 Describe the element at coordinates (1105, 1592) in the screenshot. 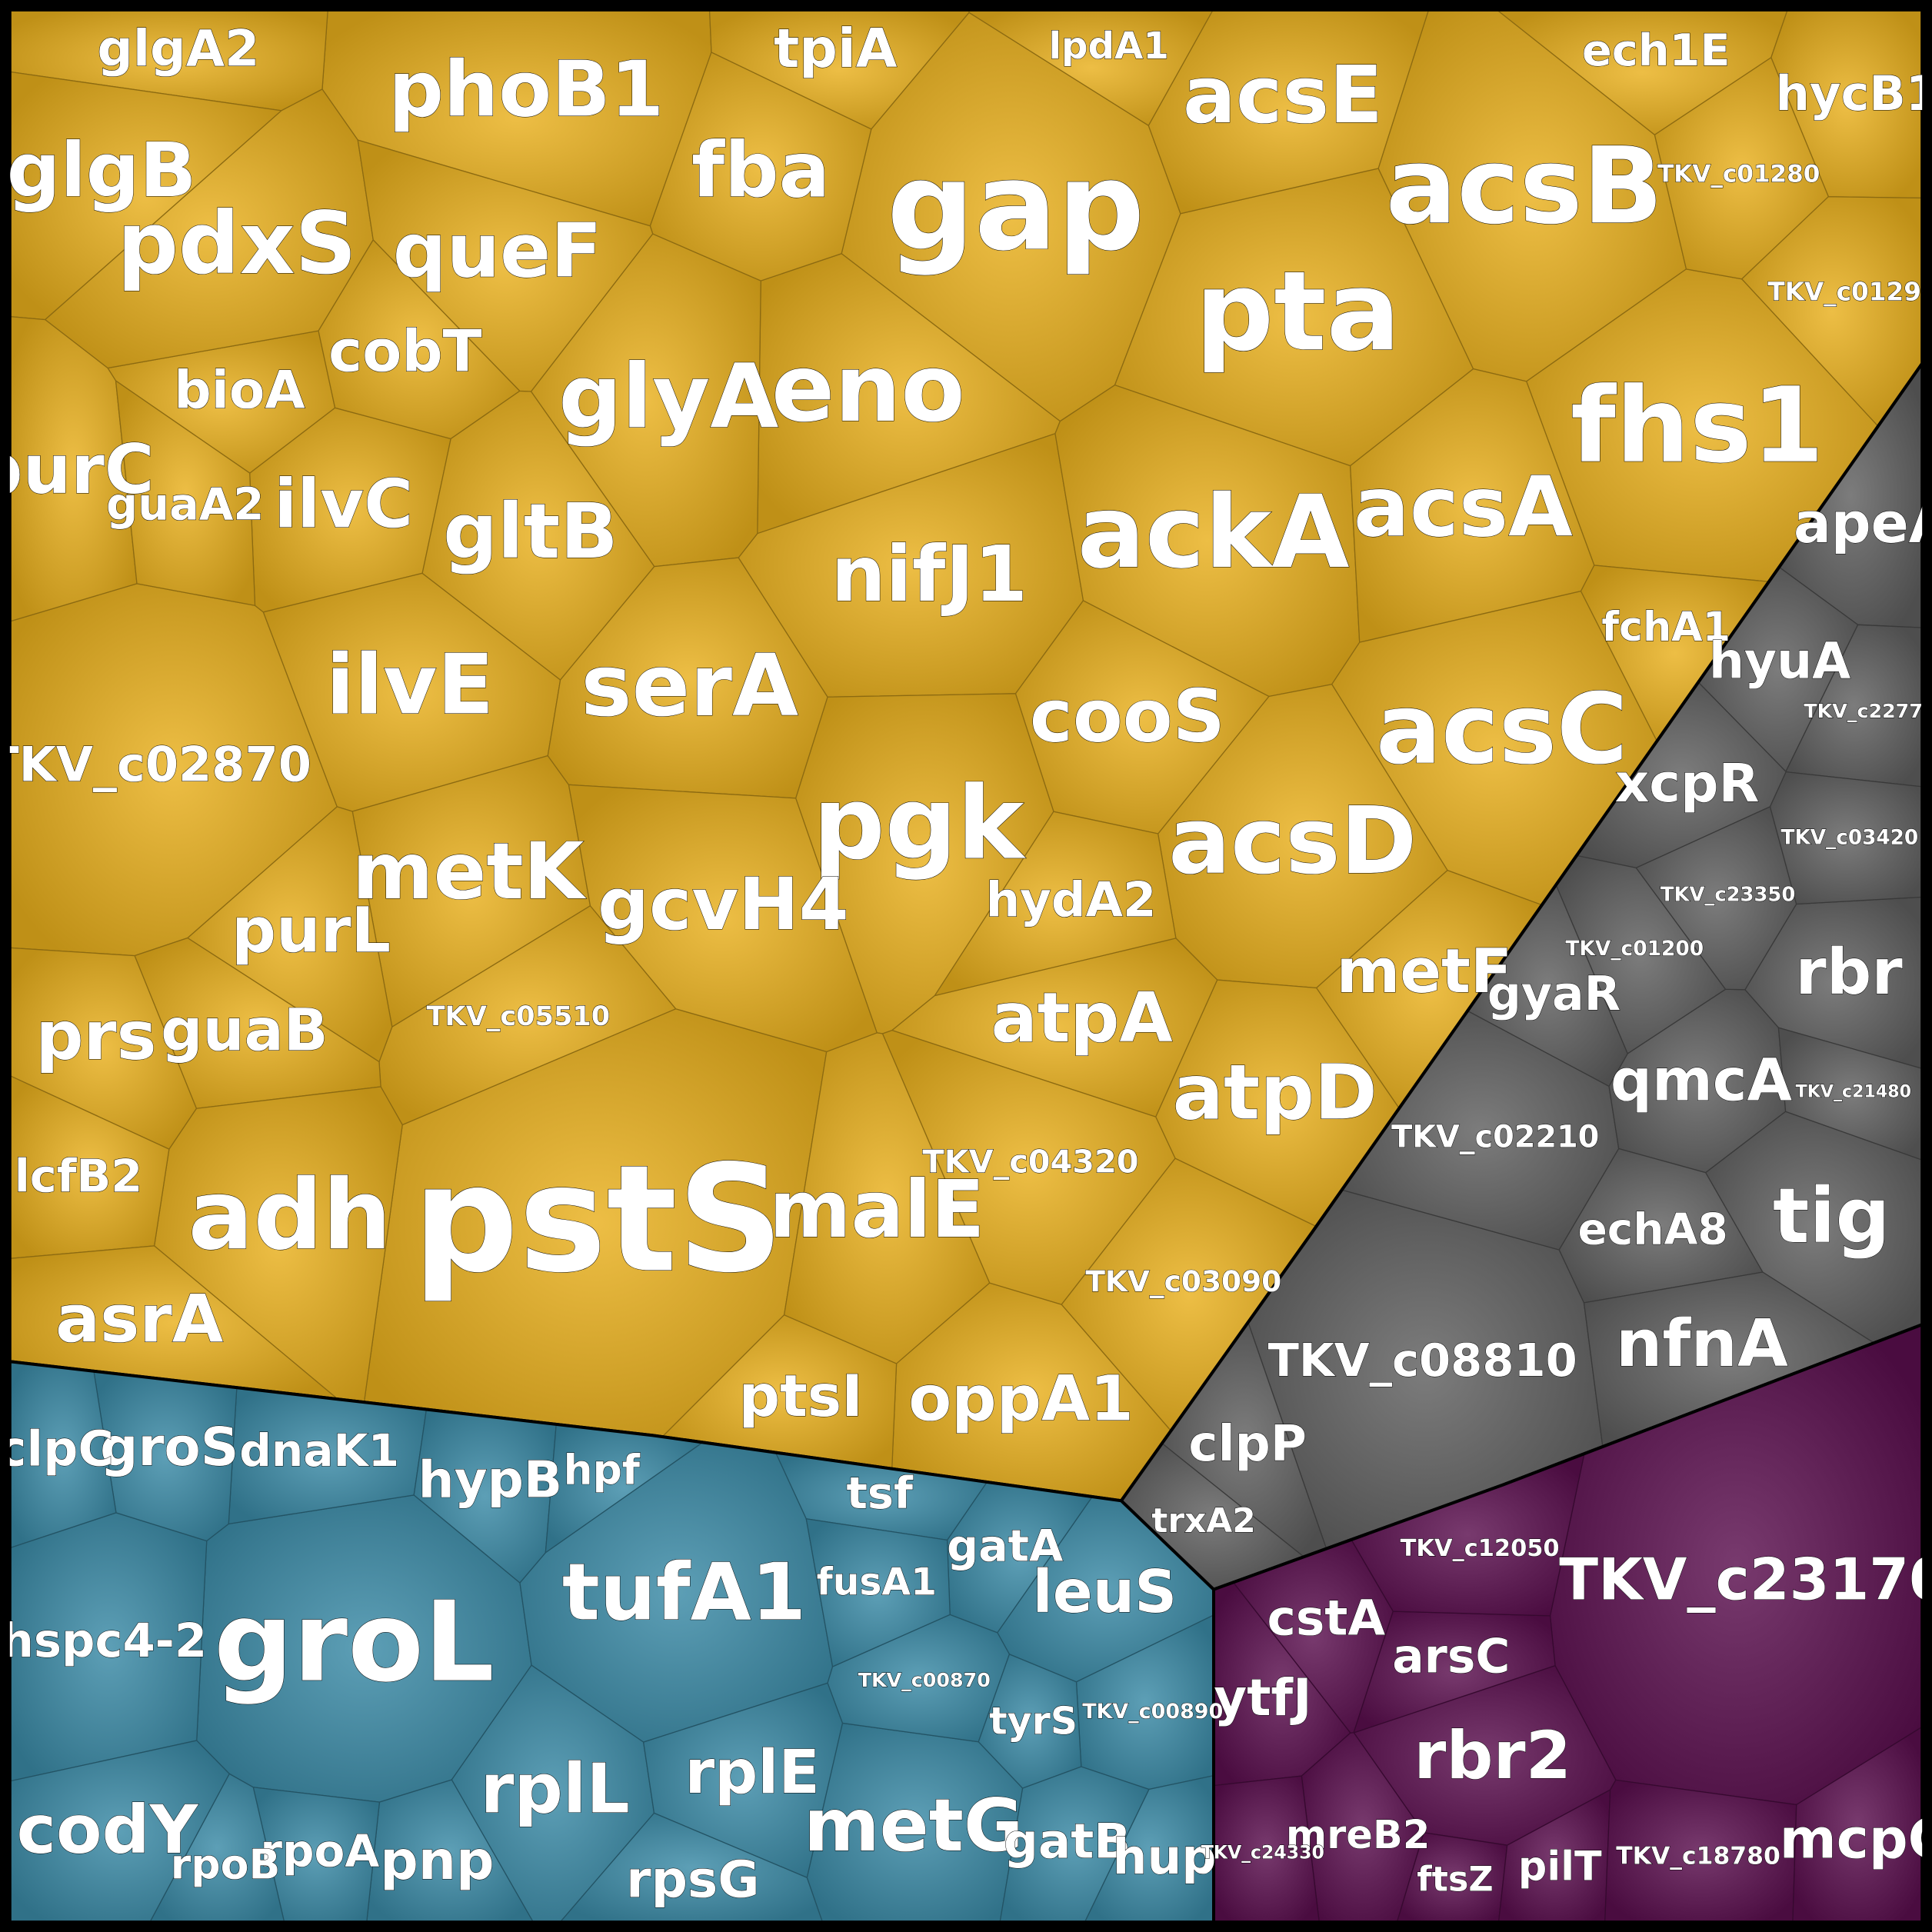

I see `cell-label: leuS` at that location.